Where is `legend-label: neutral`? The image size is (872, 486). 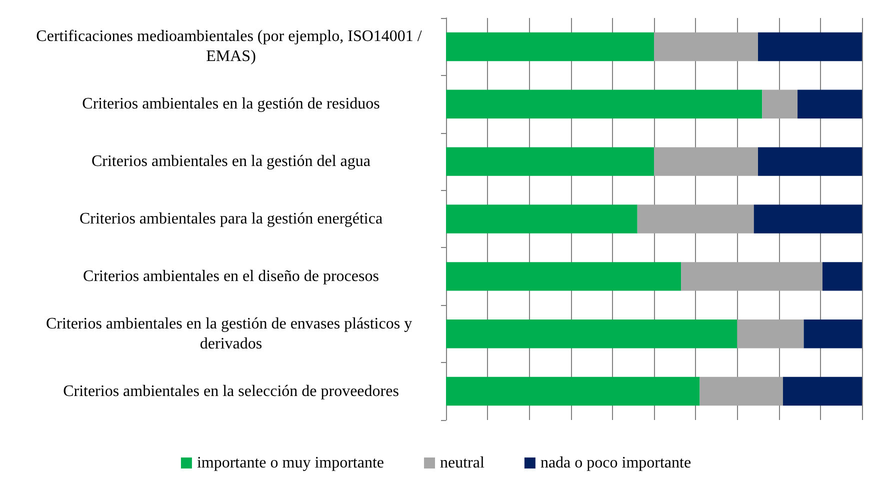
legend-label: neutral is located at coordinates (462, 463).